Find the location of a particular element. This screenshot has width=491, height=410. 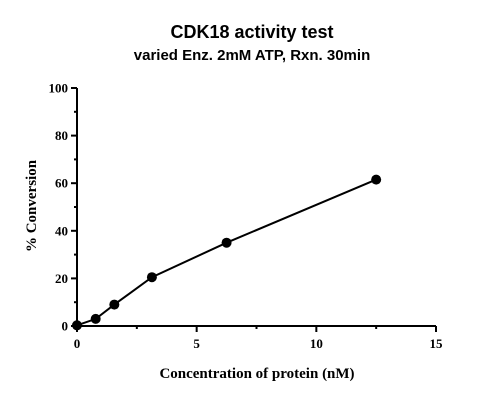

x-tick-label: 15 is located at coordinates (437, 343).